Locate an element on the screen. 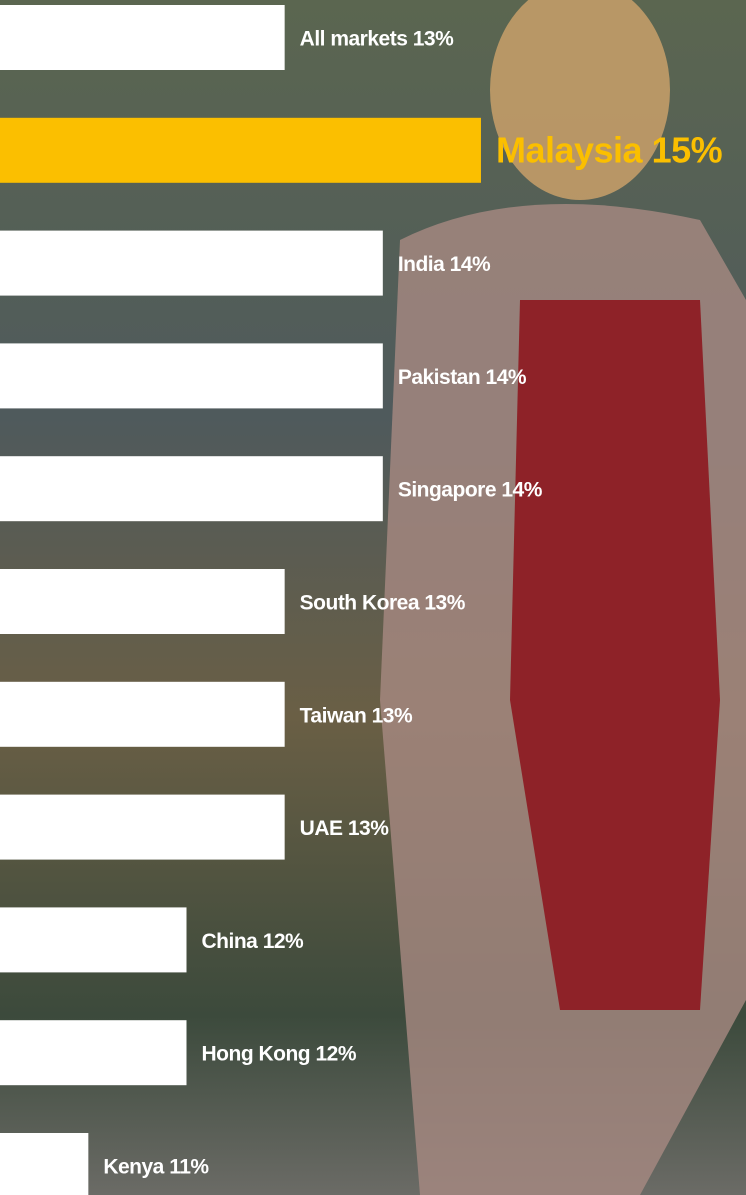  category-label: South Korea is located at coordinates (360, 602).